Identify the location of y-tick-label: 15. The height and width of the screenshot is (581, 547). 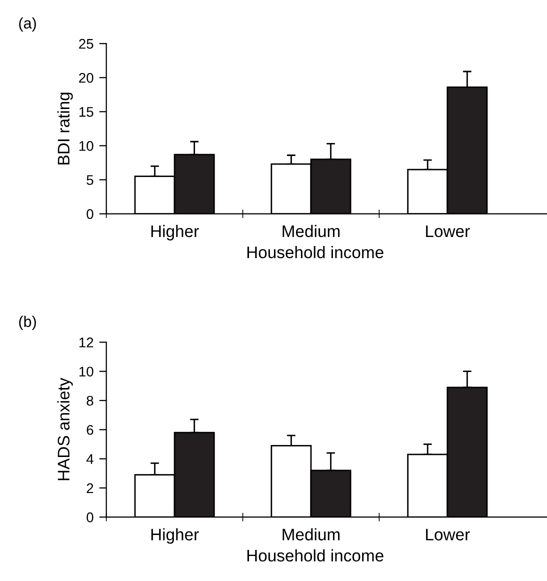
(86, 112).